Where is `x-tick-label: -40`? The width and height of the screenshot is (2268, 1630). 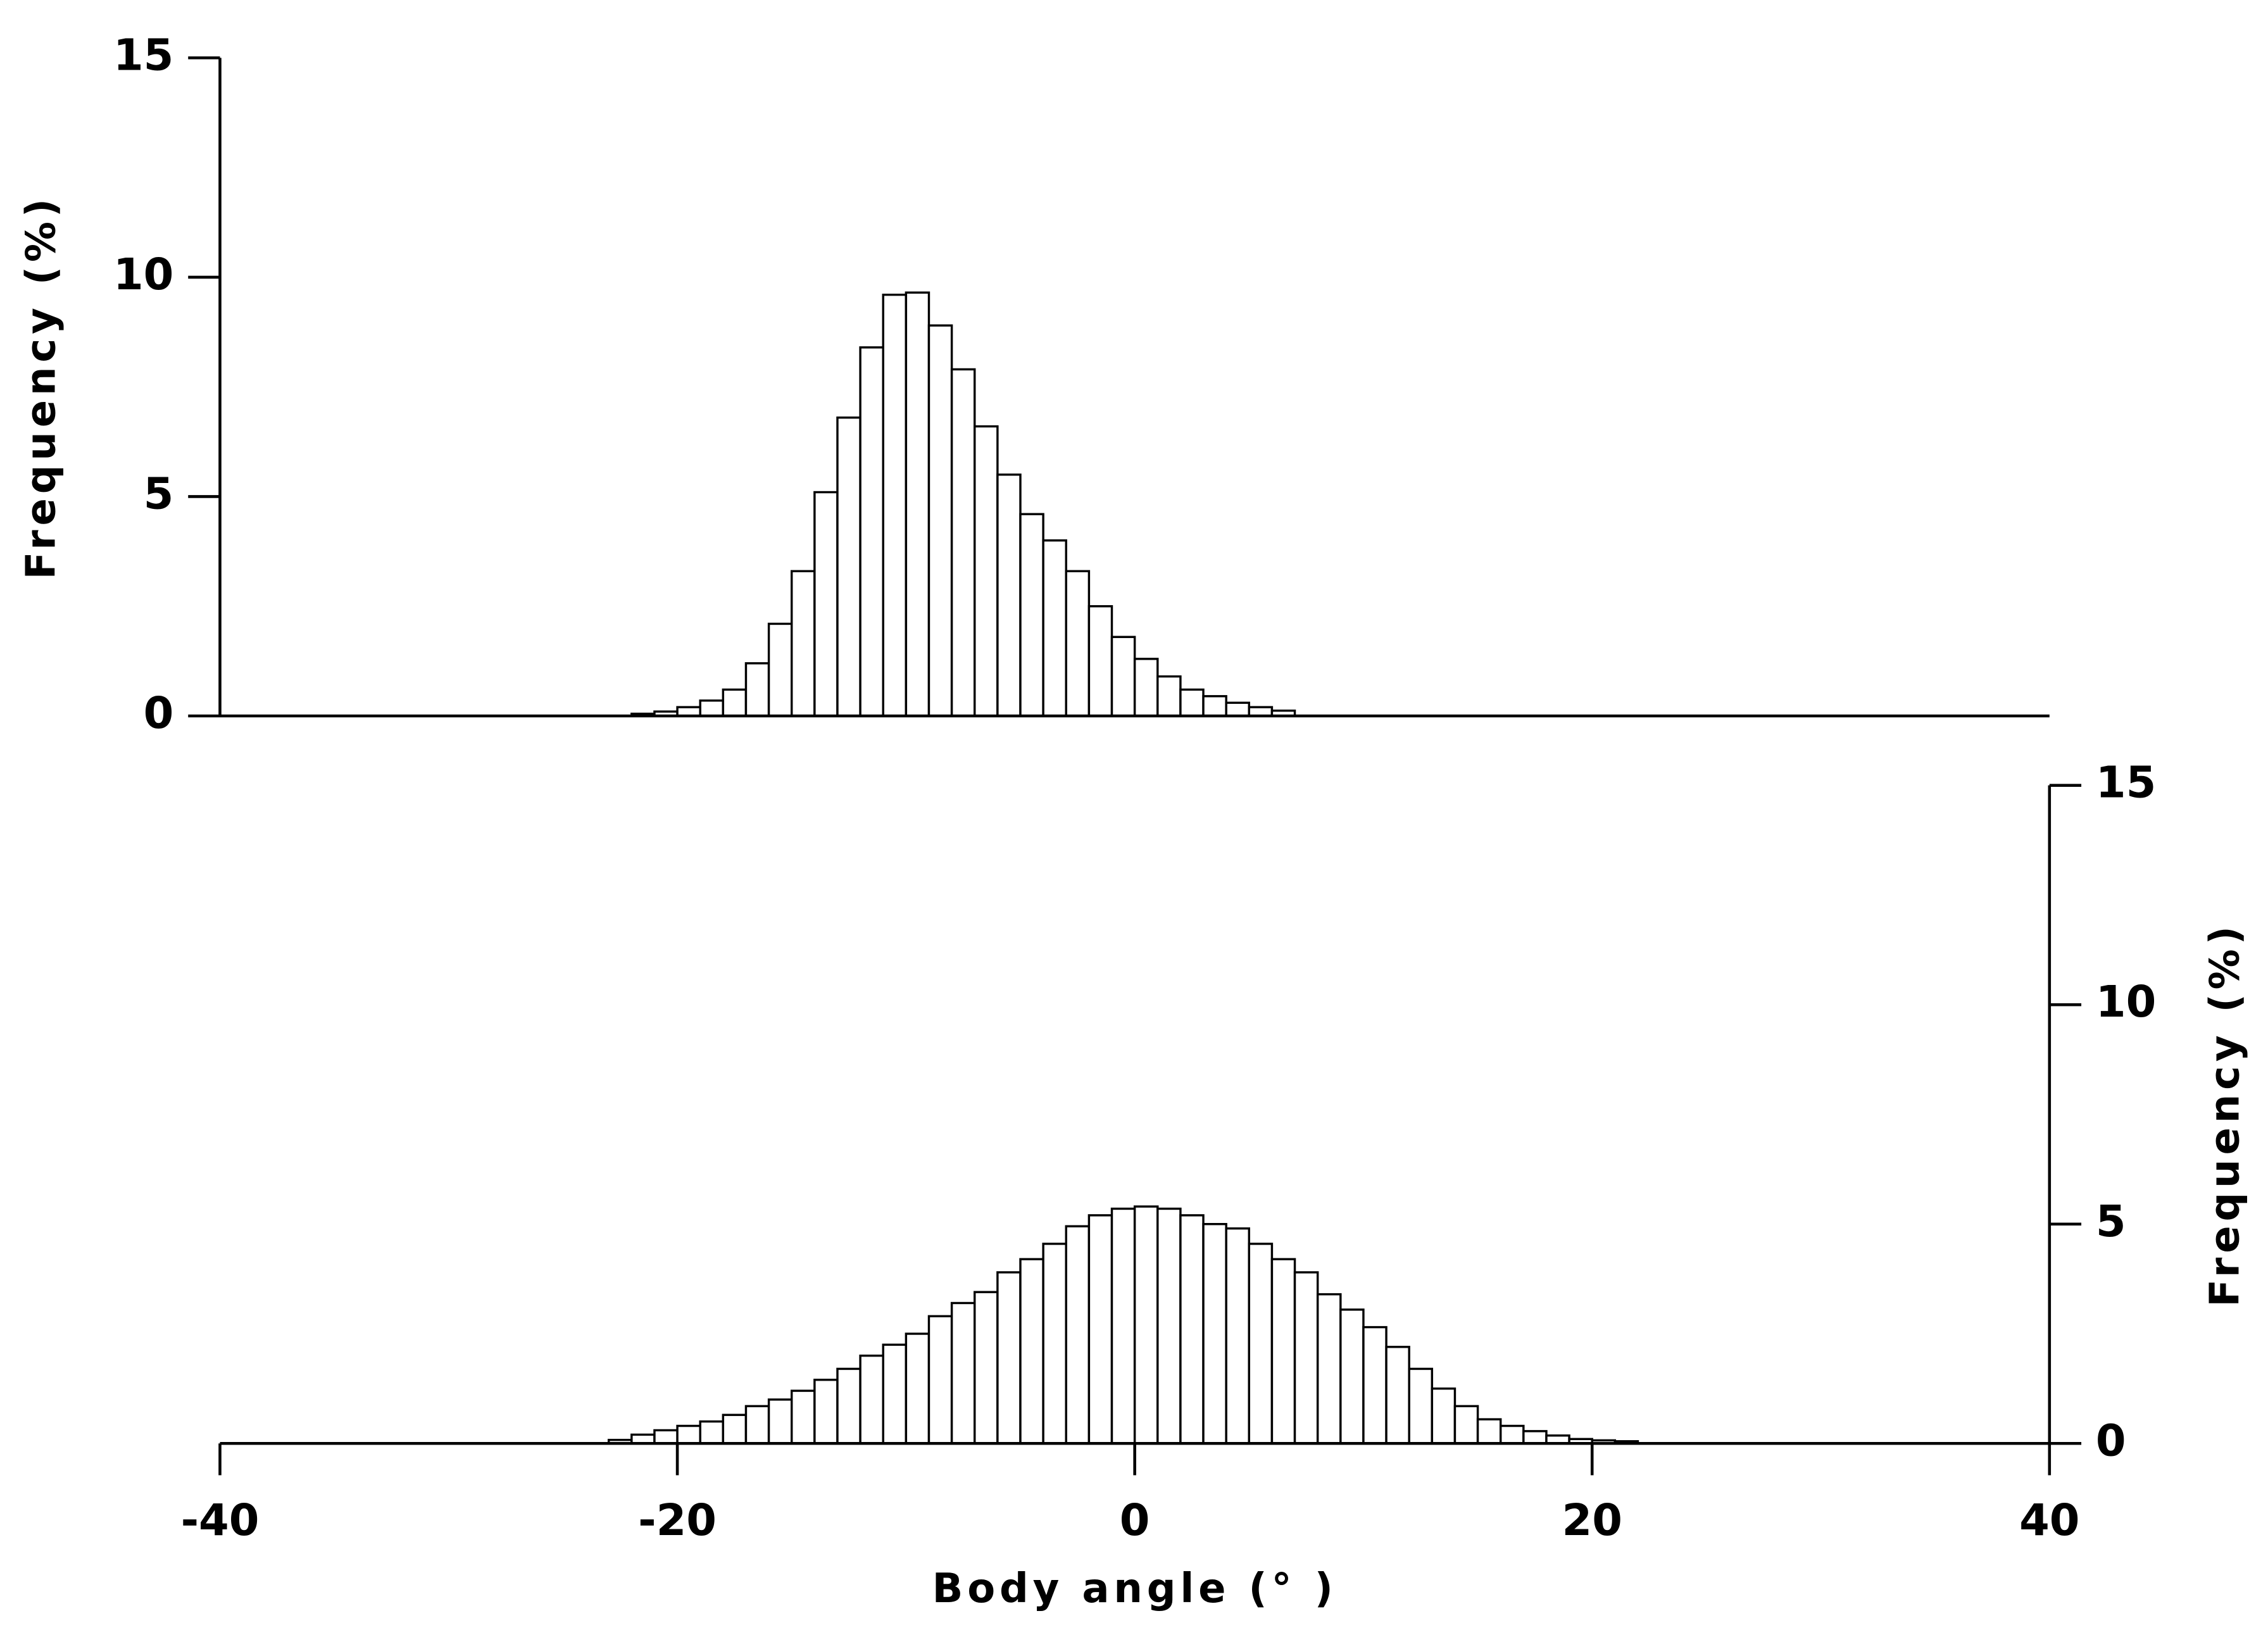 x-tick-label: -40 is located at coordinates (220, 1521).